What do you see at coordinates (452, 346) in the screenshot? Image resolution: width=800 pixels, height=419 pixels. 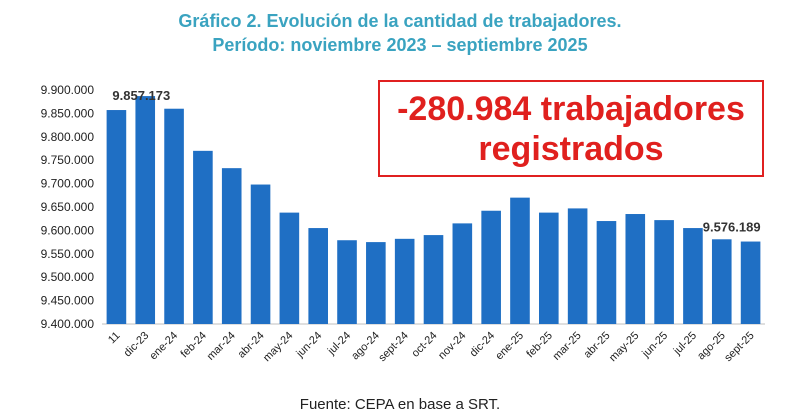 I see `x-tick-label: nov-24` at bounding box center [452, 346].